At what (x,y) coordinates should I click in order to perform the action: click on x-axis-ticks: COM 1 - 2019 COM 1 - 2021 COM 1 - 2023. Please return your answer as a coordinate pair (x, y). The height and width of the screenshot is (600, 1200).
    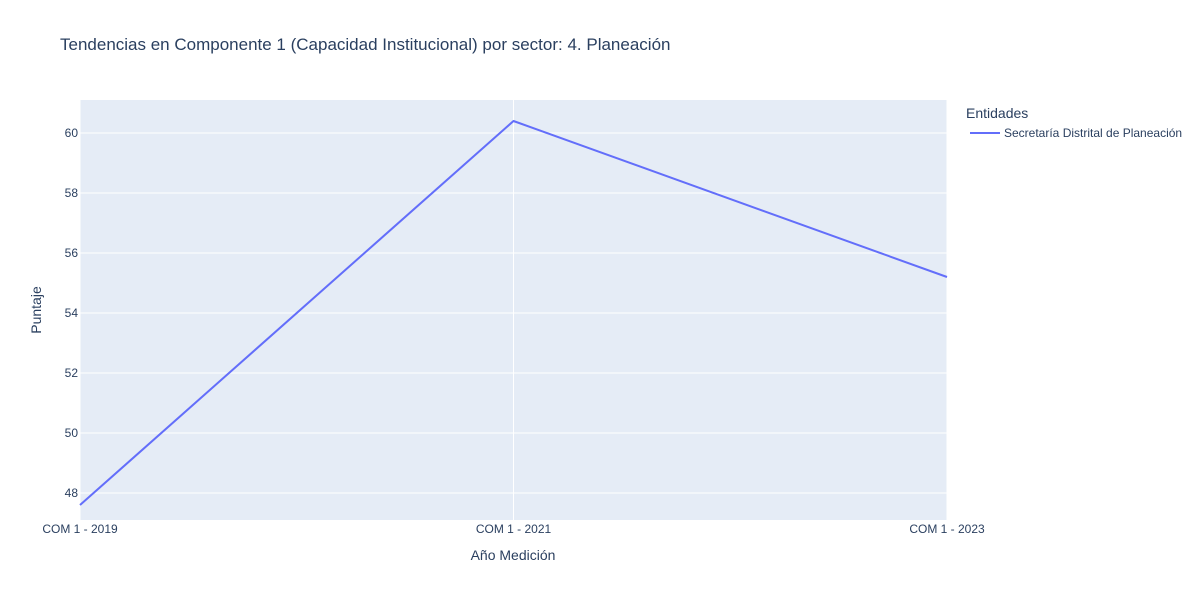
    Looking at the image, I should click on (513, 529).